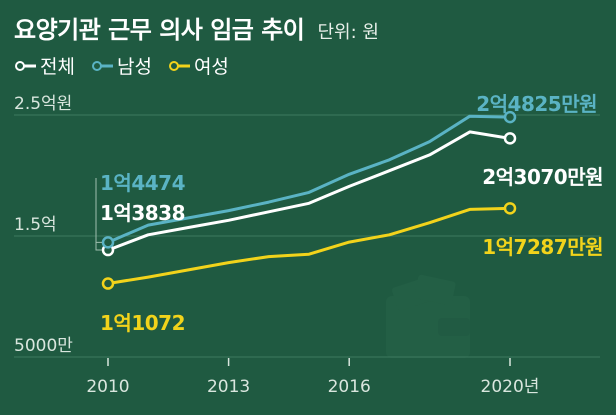 The height and width of the screenshot is (415, 616). I want to click on y-tick-label: 5000만, so click(43, 346).